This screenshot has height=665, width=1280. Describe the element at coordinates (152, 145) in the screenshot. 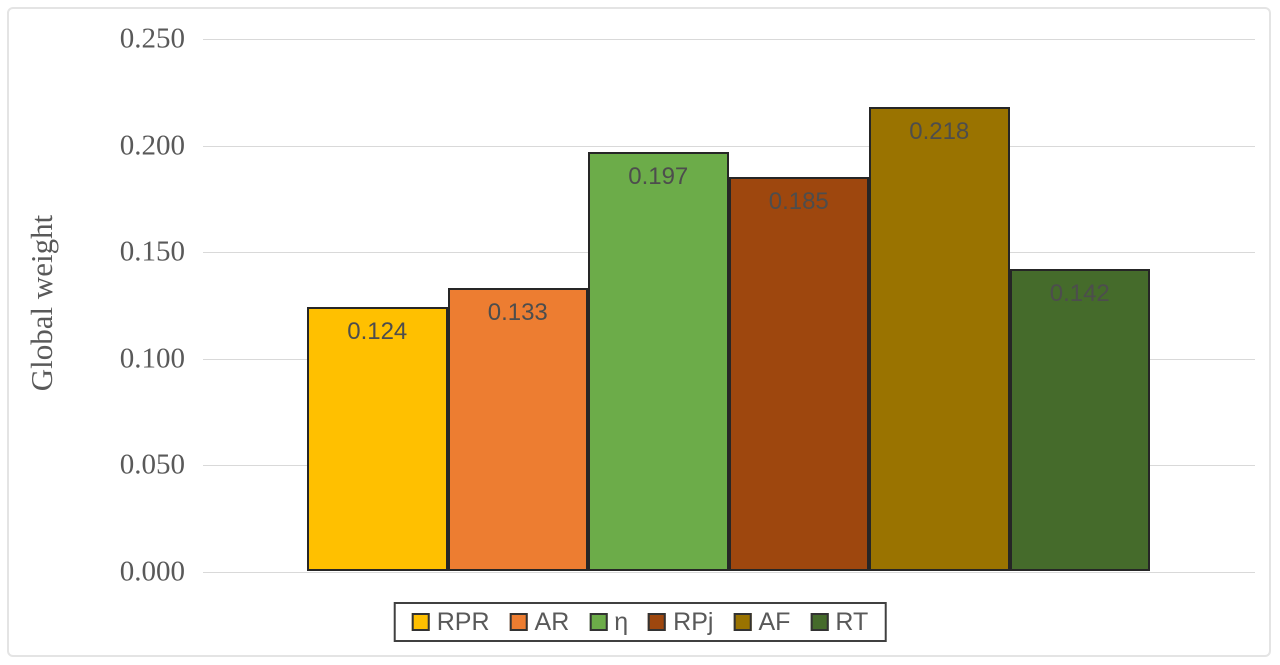

I see `y-tick-label: 0.200` at that location.